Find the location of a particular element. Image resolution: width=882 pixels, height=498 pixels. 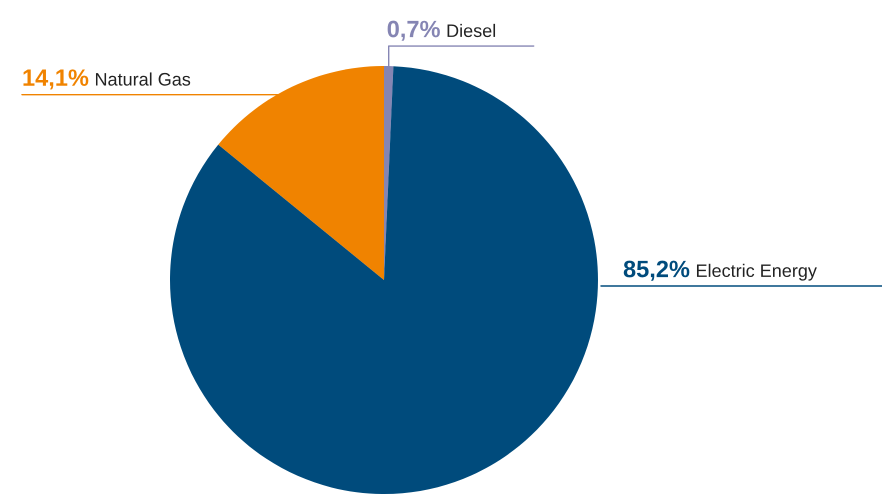

data-label: 14,1% is located at coordinates (55, 79).